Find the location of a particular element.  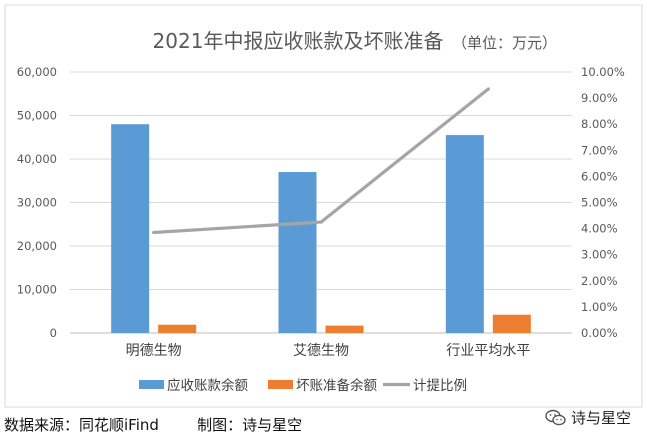

y-left-tick-label: 60,000 is located at coordinates (37, 72).